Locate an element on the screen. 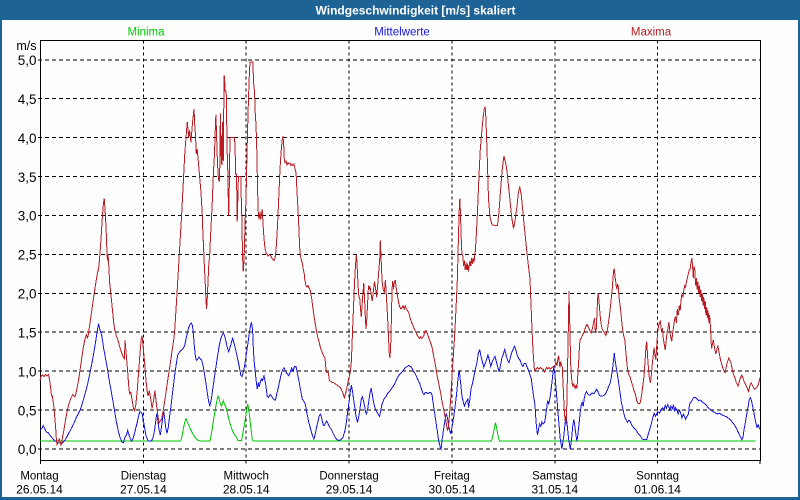  svg-text:Windgeschwindigkeit [m/s] skal: Windgeschwindigkeit [m/s] skaliert is located at coordinates (416, 11).